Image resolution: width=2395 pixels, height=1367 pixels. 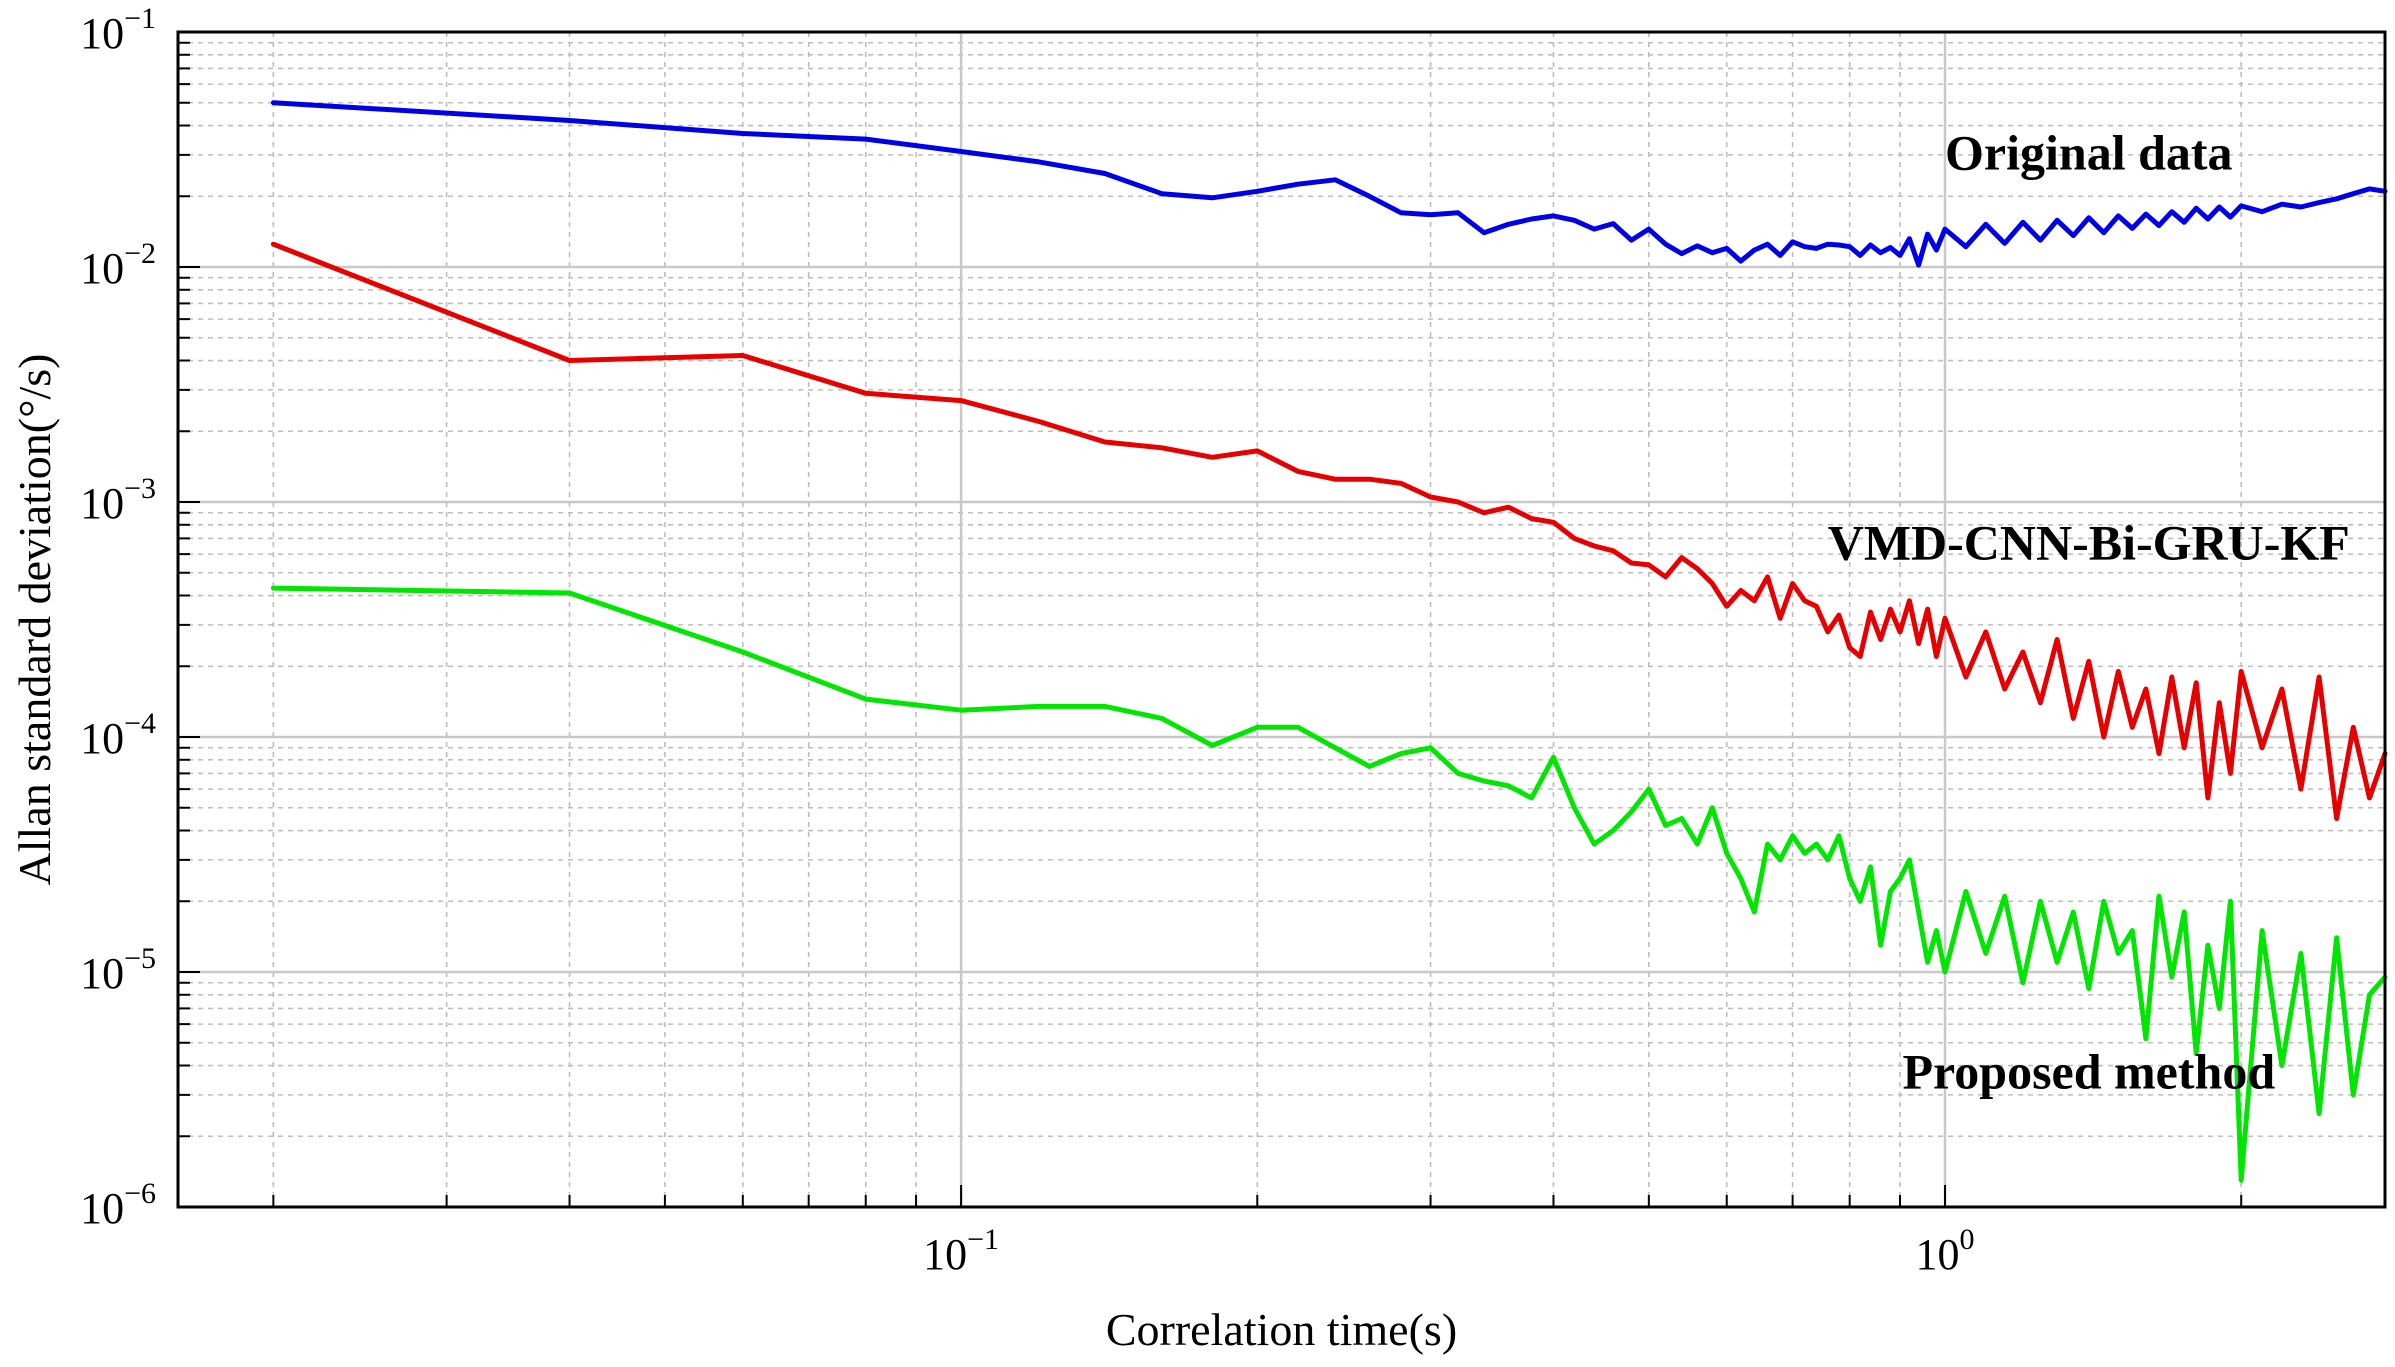 I want to click on x-axis-title: Correlation time(s), so click(x=1281, y=1329).